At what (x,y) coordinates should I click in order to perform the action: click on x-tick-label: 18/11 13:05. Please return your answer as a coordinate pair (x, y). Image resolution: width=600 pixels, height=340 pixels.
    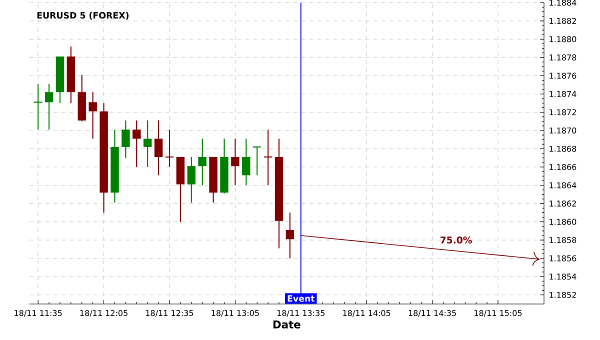
    Looking at the image, I should click on (235, 313).